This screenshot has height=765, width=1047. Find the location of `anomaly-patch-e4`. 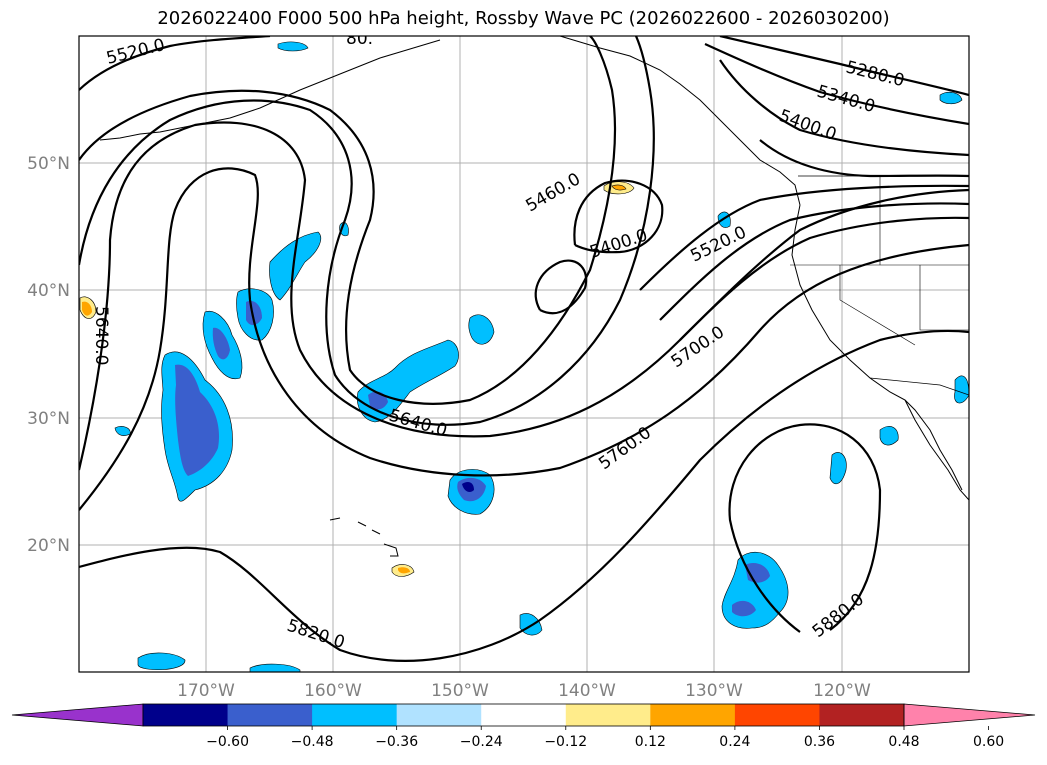

anomaly-patch-e4 is located at coordinates (951, 98).